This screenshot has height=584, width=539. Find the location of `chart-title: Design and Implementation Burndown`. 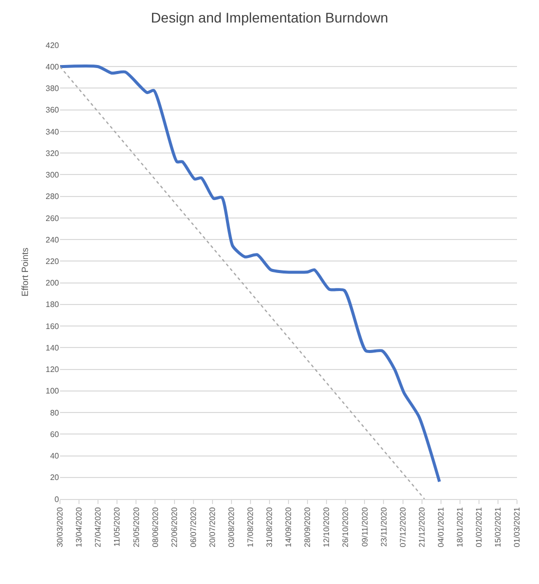

chart-title: Design and Implementation Burndown is located at coordinates (269, 18).